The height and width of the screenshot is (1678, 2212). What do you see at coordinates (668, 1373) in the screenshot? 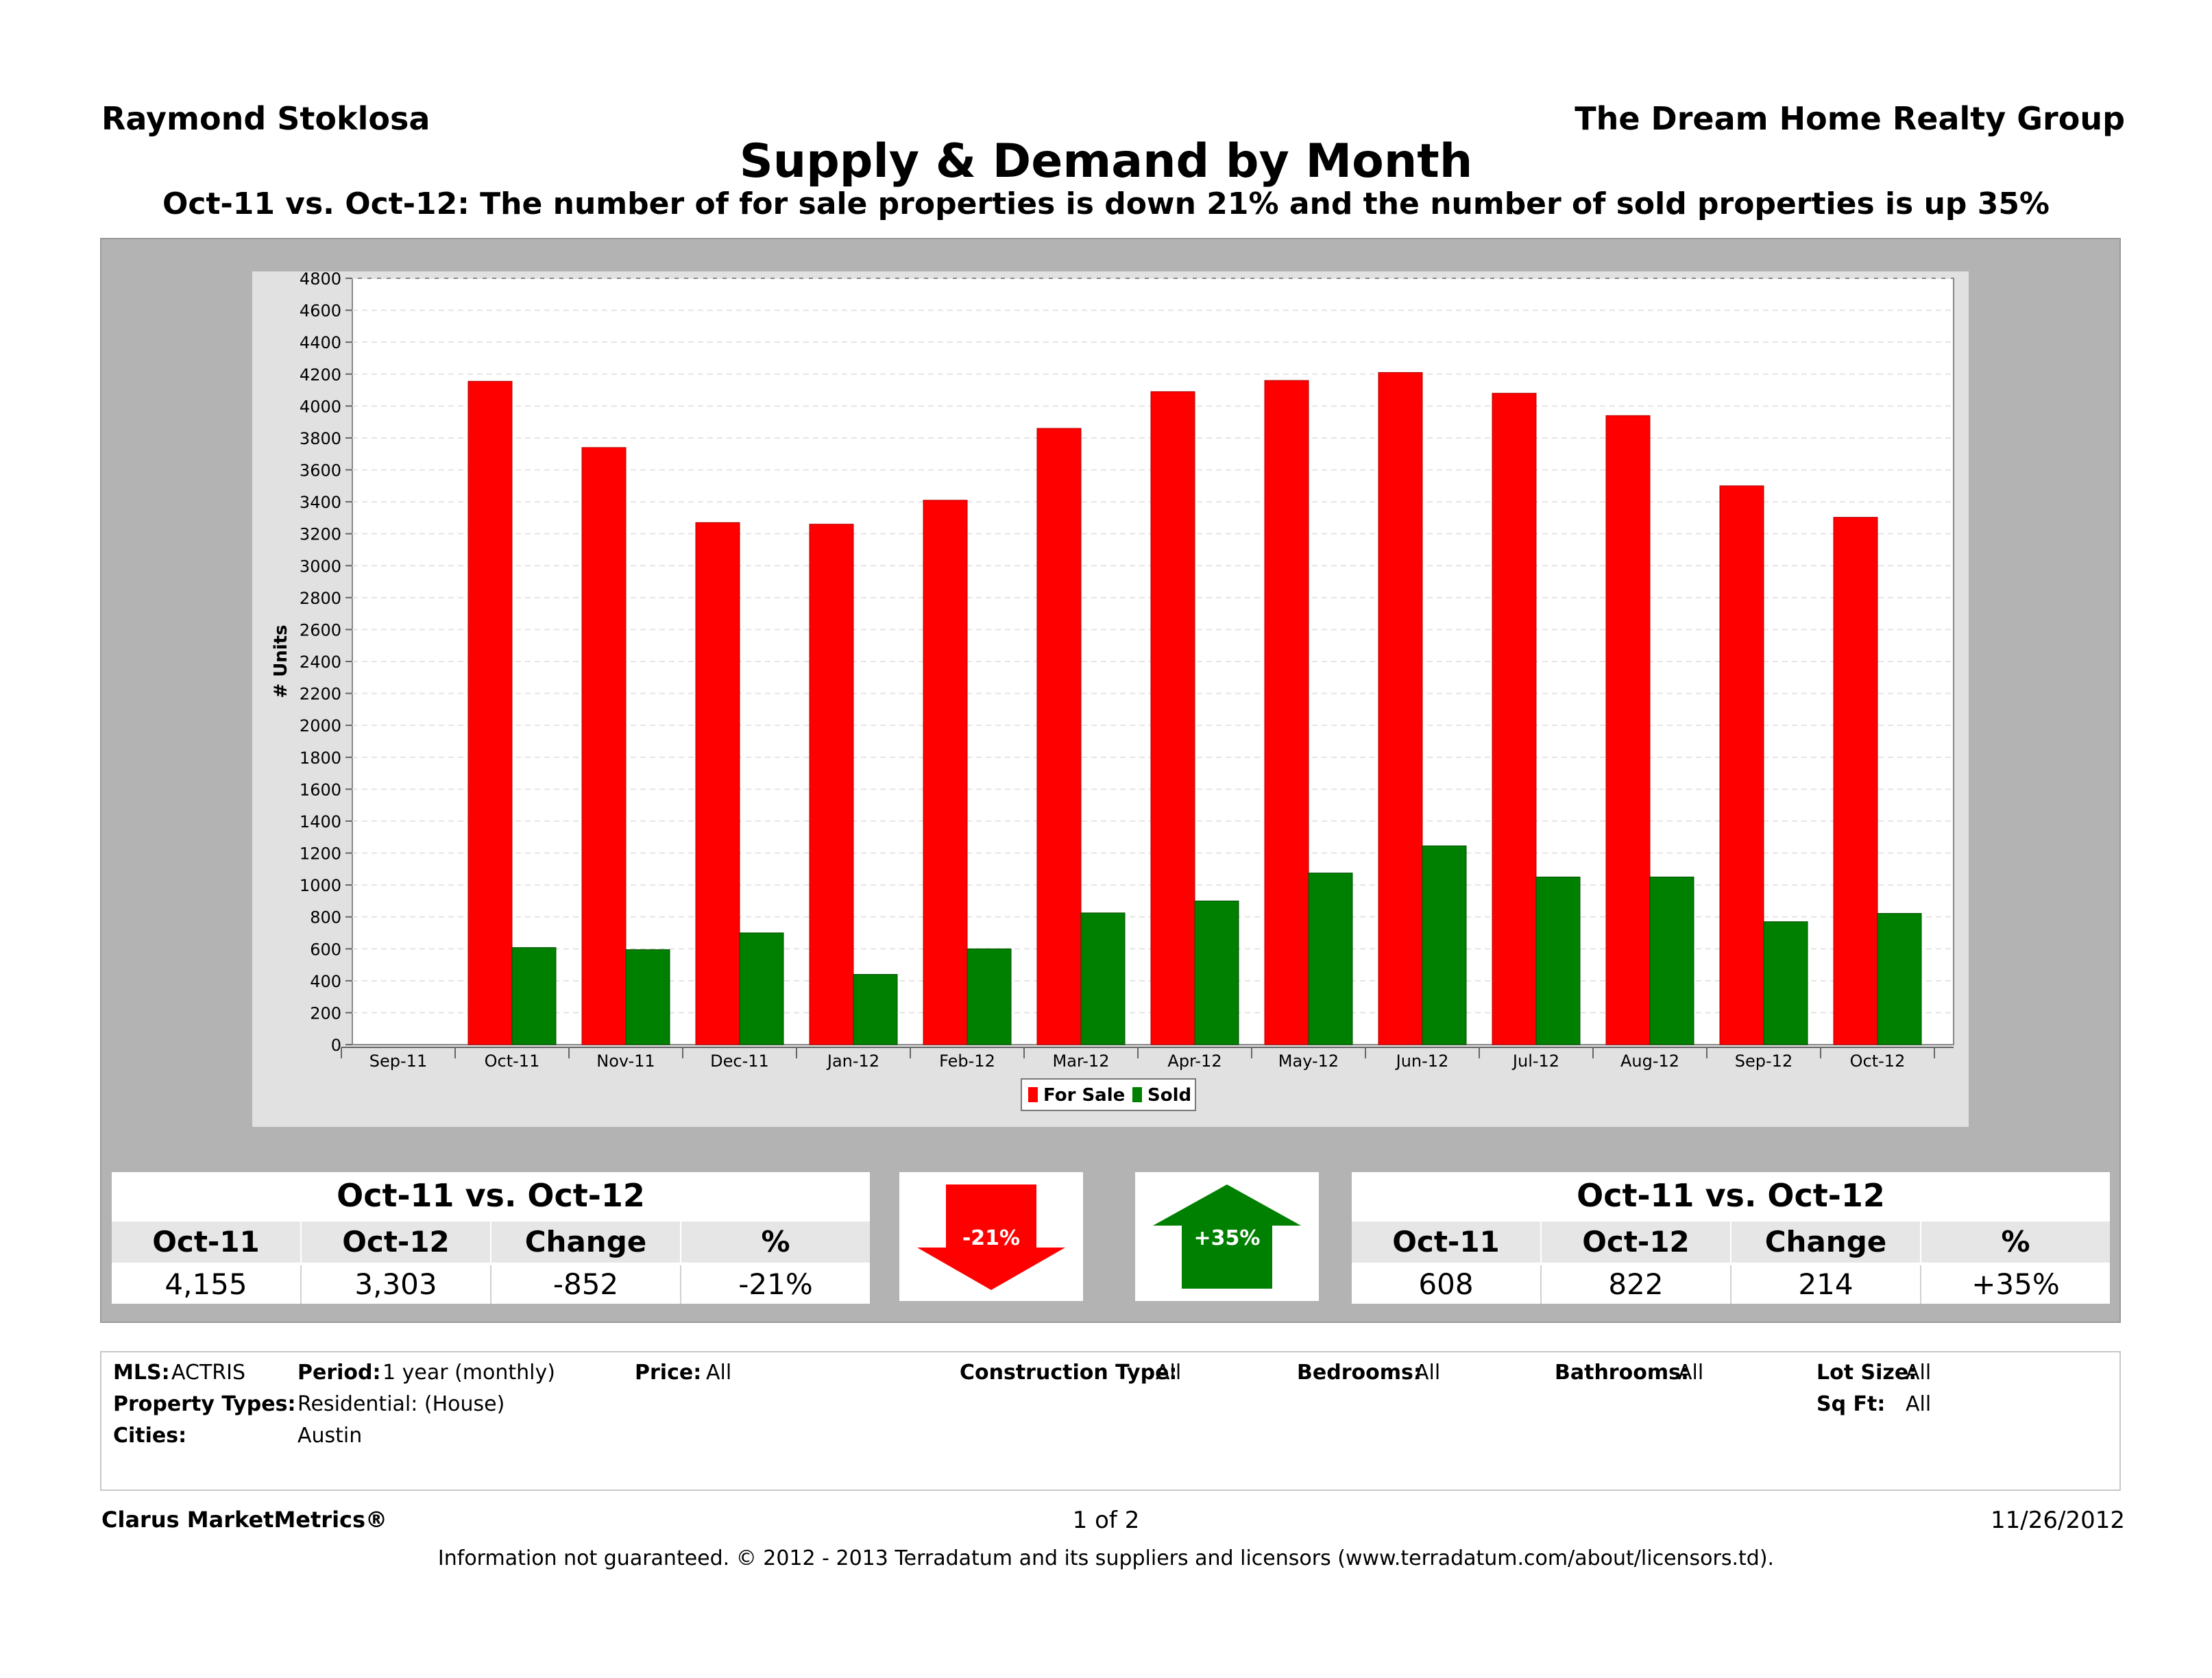
I see `price-label: Price:` at bounding box center [668, 1373].